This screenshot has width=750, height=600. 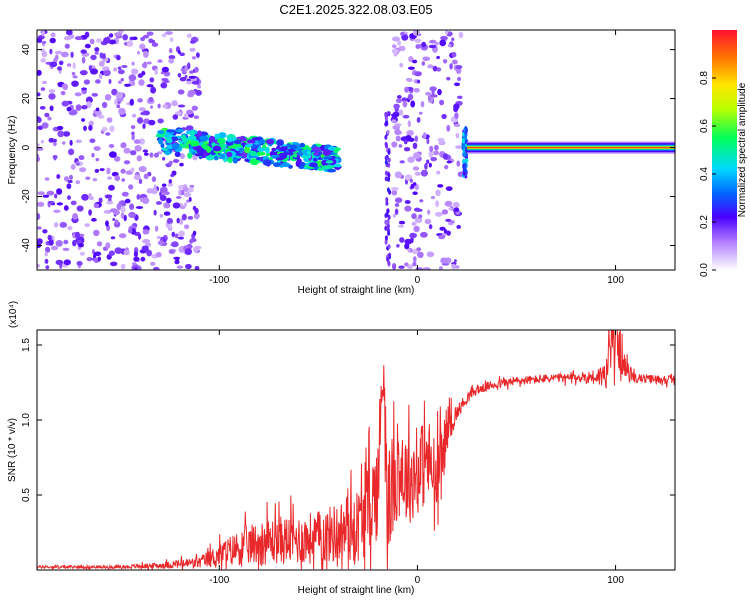 I want to click on y-tick-label: 20, so click(x=26, y=99).